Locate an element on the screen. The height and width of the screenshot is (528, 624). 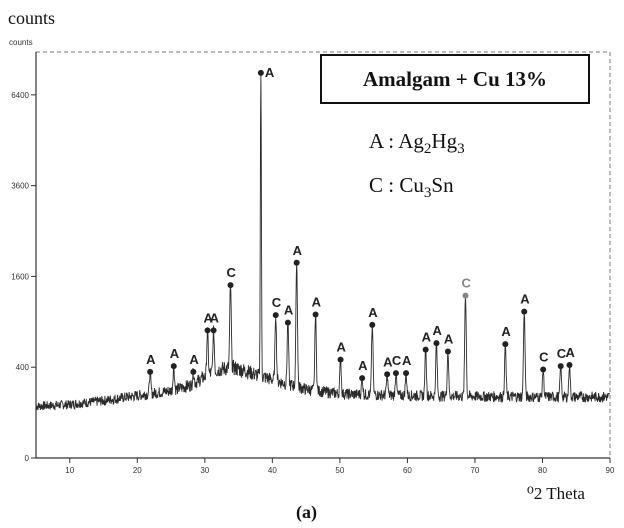
y-tick-label-0: 0 is located at coordinates (27, 458).